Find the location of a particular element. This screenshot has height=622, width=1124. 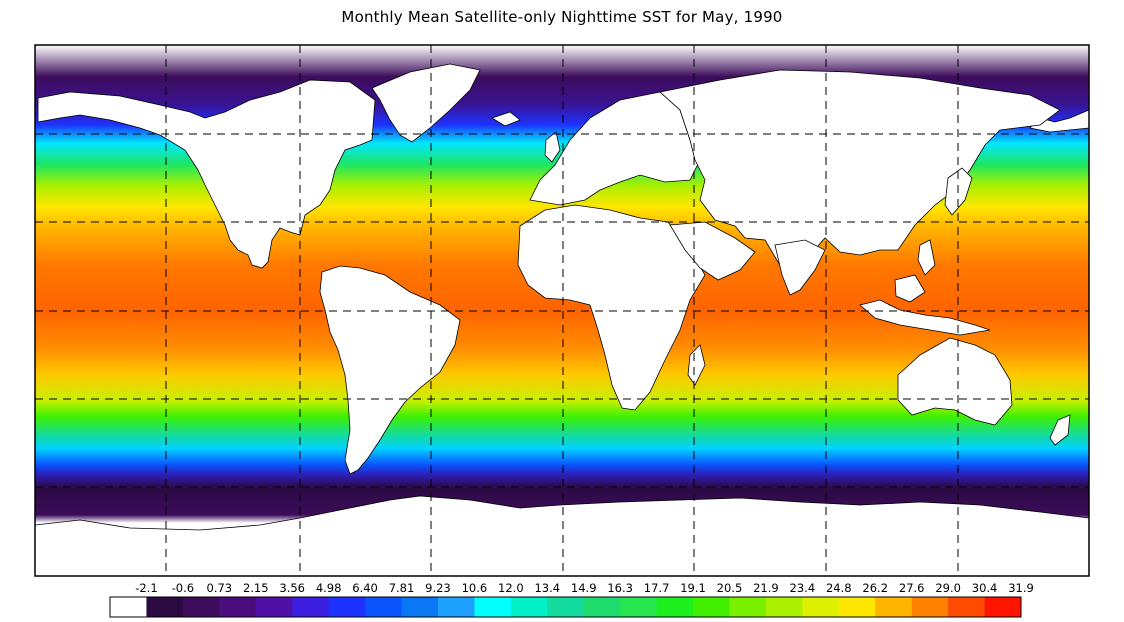

land-iceland is located at coordinates (506, 119).